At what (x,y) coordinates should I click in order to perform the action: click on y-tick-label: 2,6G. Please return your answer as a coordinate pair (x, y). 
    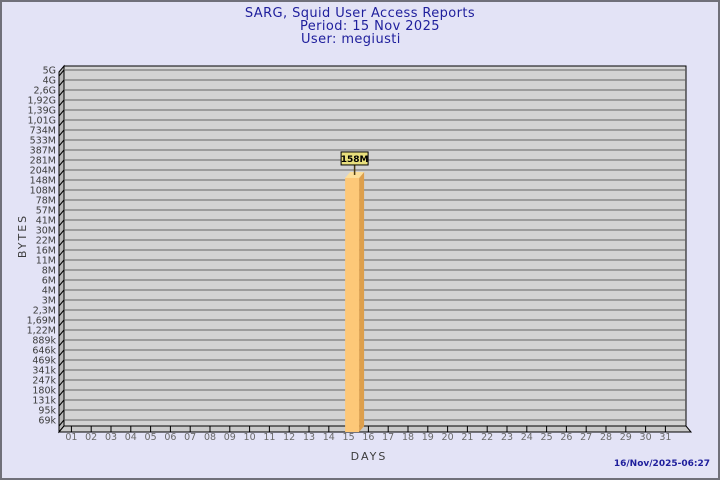
    Looking at the image, I should click on (45, 91).